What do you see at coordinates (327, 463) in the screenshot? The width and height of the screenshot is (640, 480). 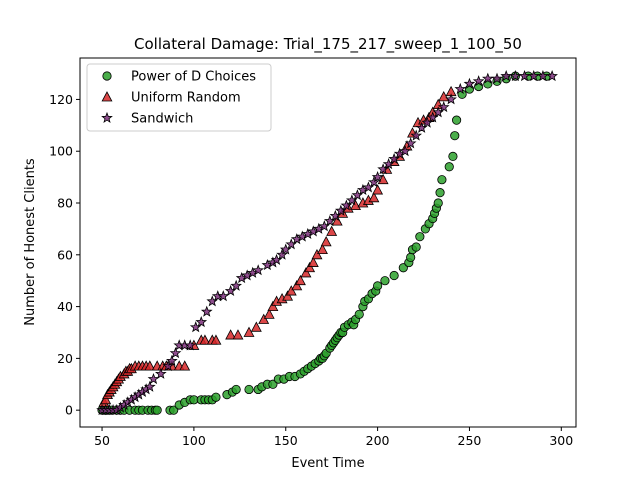 I see `x-axis-label: Event Time` at bounding box center [327, 463].